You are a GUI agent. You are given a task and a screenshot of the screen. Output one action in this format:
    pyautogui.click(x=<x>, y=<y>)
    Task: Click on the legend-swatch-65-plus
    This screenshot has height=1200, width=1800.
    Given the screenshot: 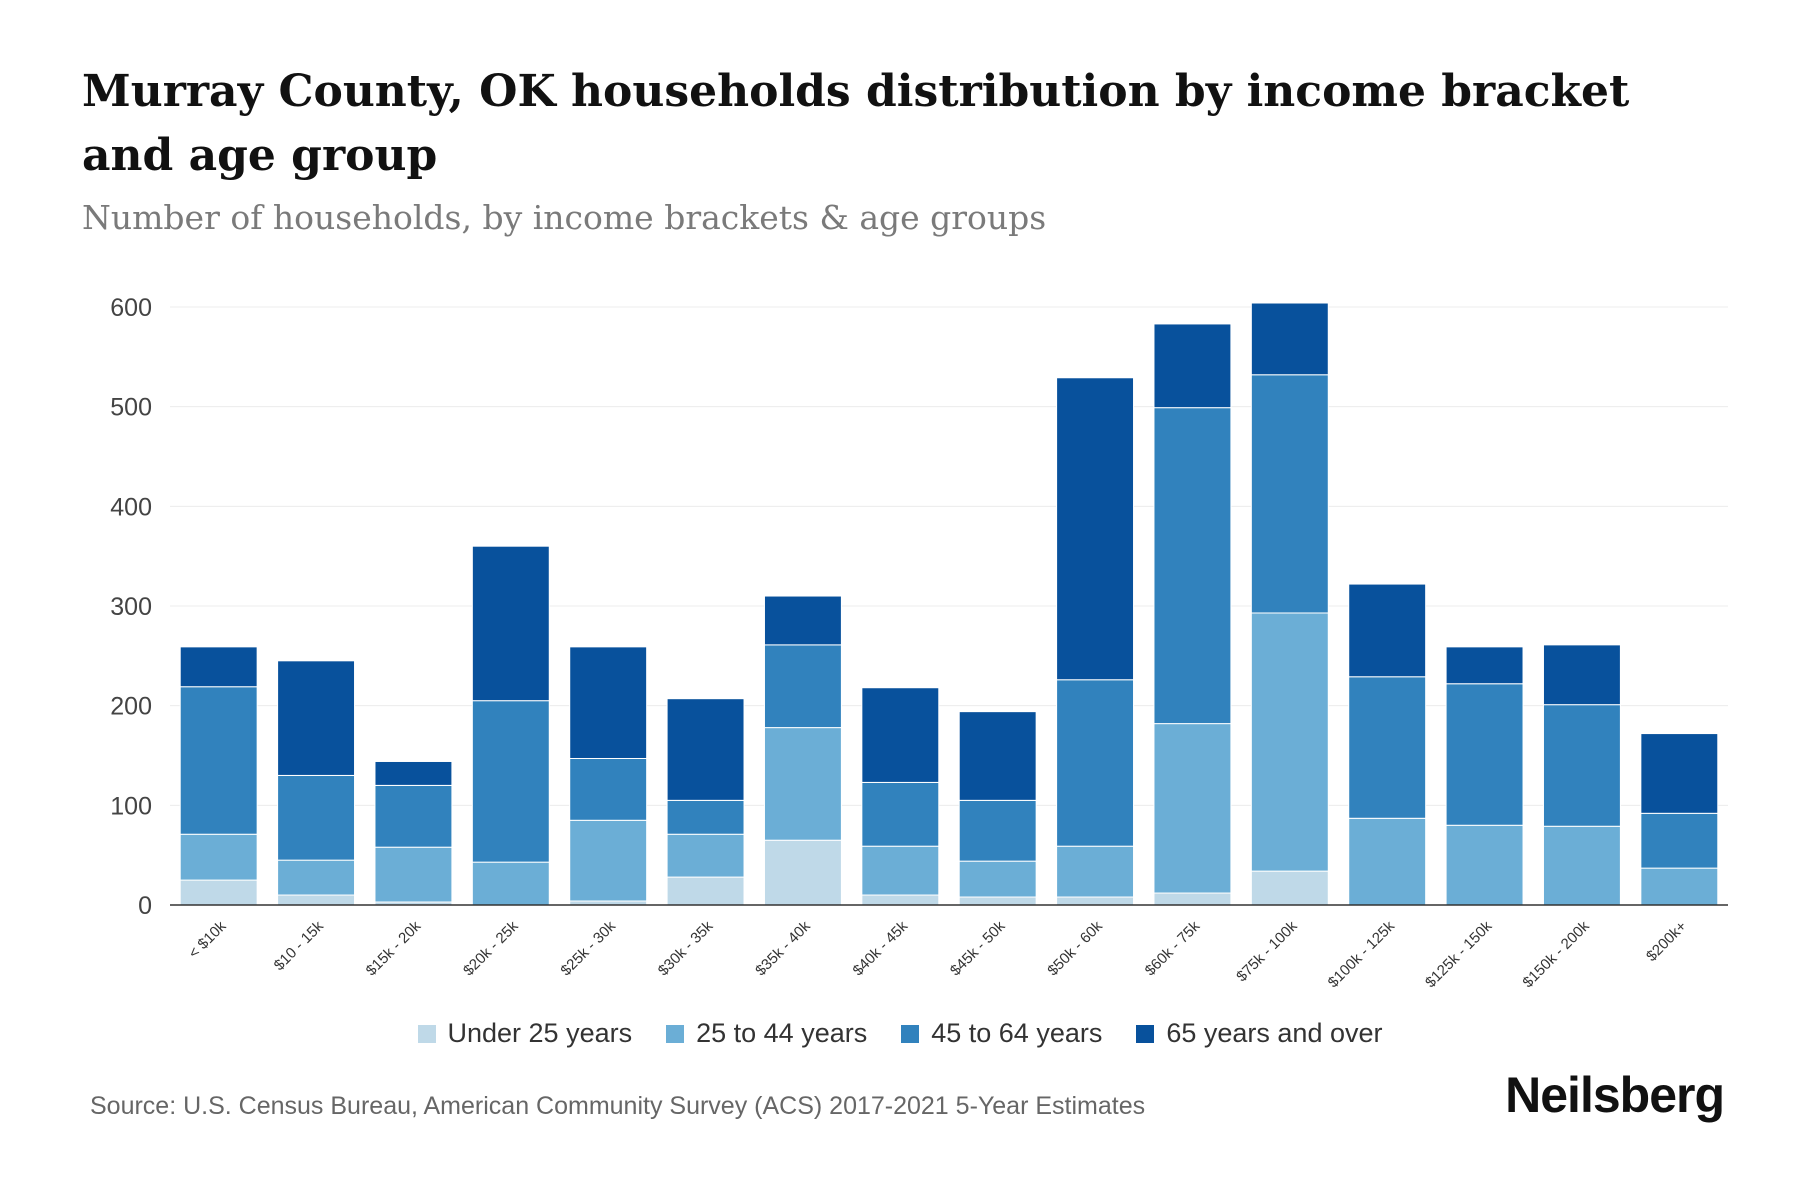 What is the action you would take?
    pyautogui.click(x=1145, y=1033)
    